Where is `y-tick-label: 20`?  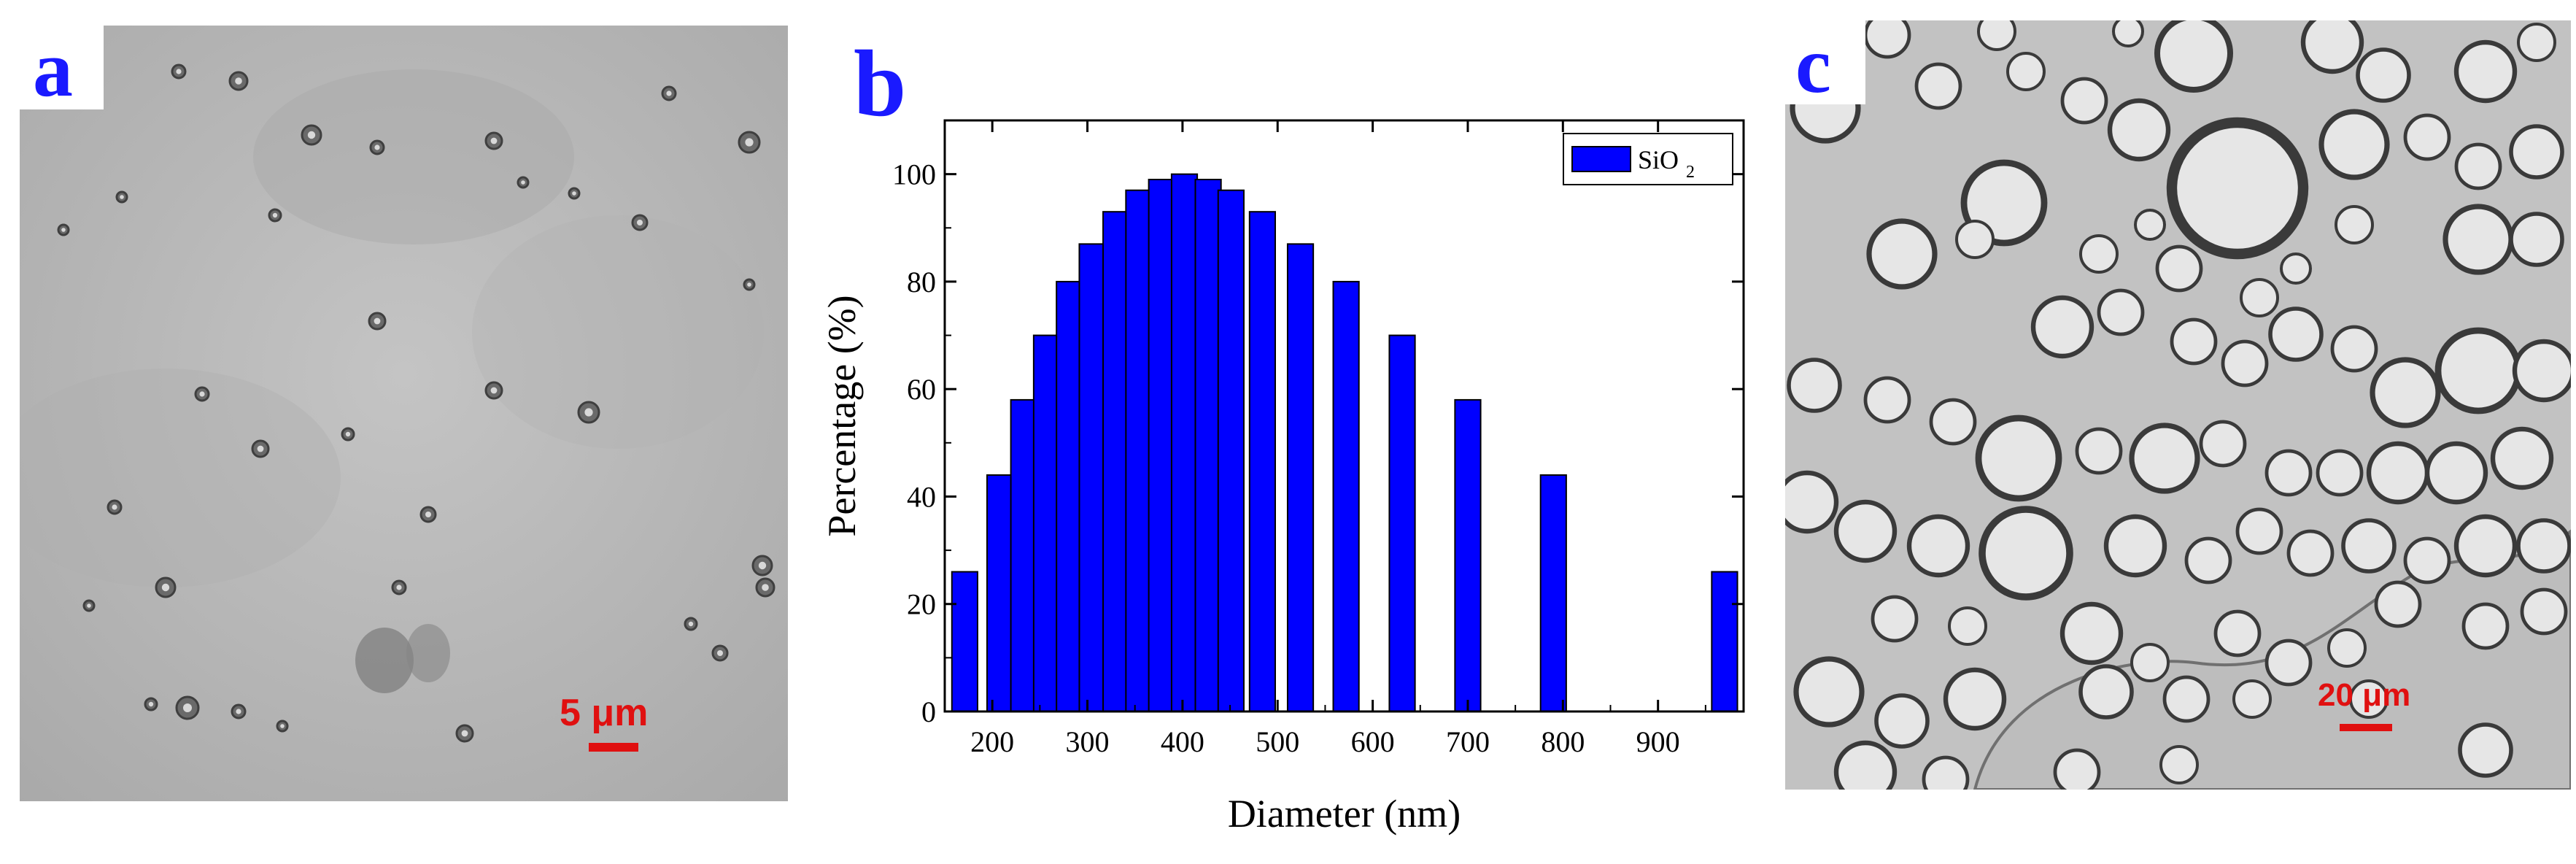
y-tick-label: 20 is located at coordinates (921, 604).